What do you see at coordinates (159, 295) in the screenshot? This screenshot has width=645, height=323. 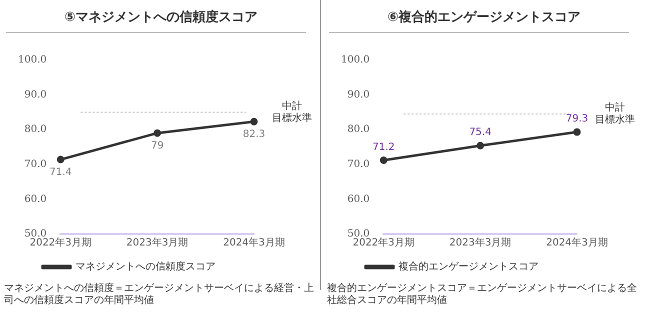 I see `text: マネジメントへの信頼度＝エンゲージメントサーベイによる経営・上司への信頼度スコアの年間平均値` at bounding box center [159, 295].